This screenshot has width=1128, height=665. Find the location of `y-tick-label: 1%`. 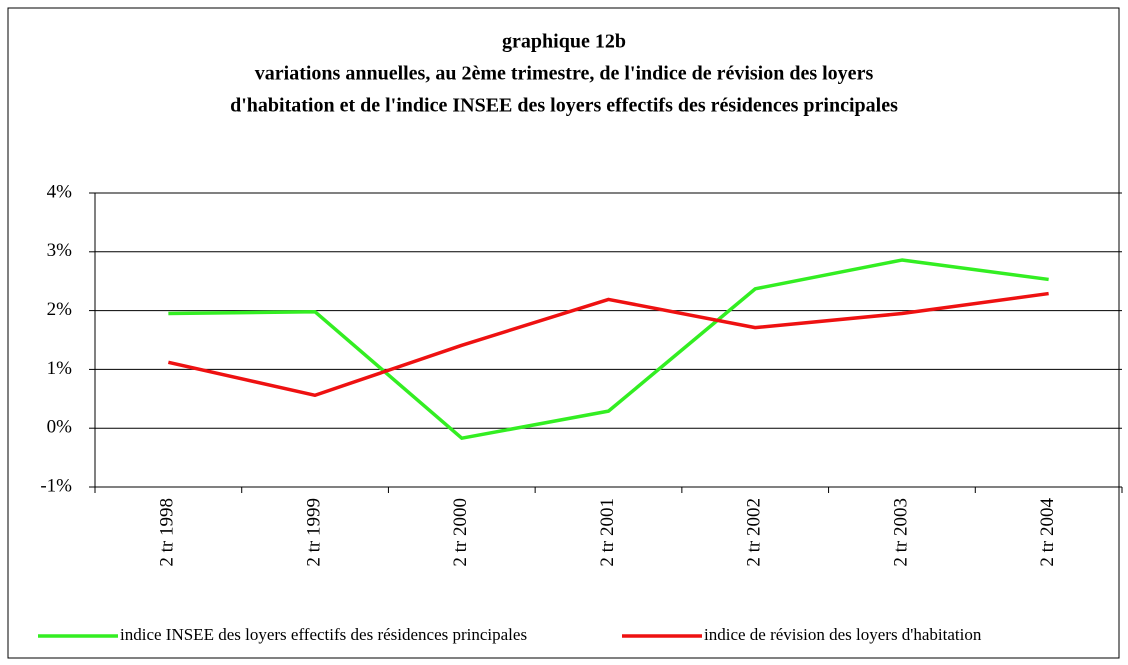

y-tick-label: 1% is located at coordinates (60, 368).